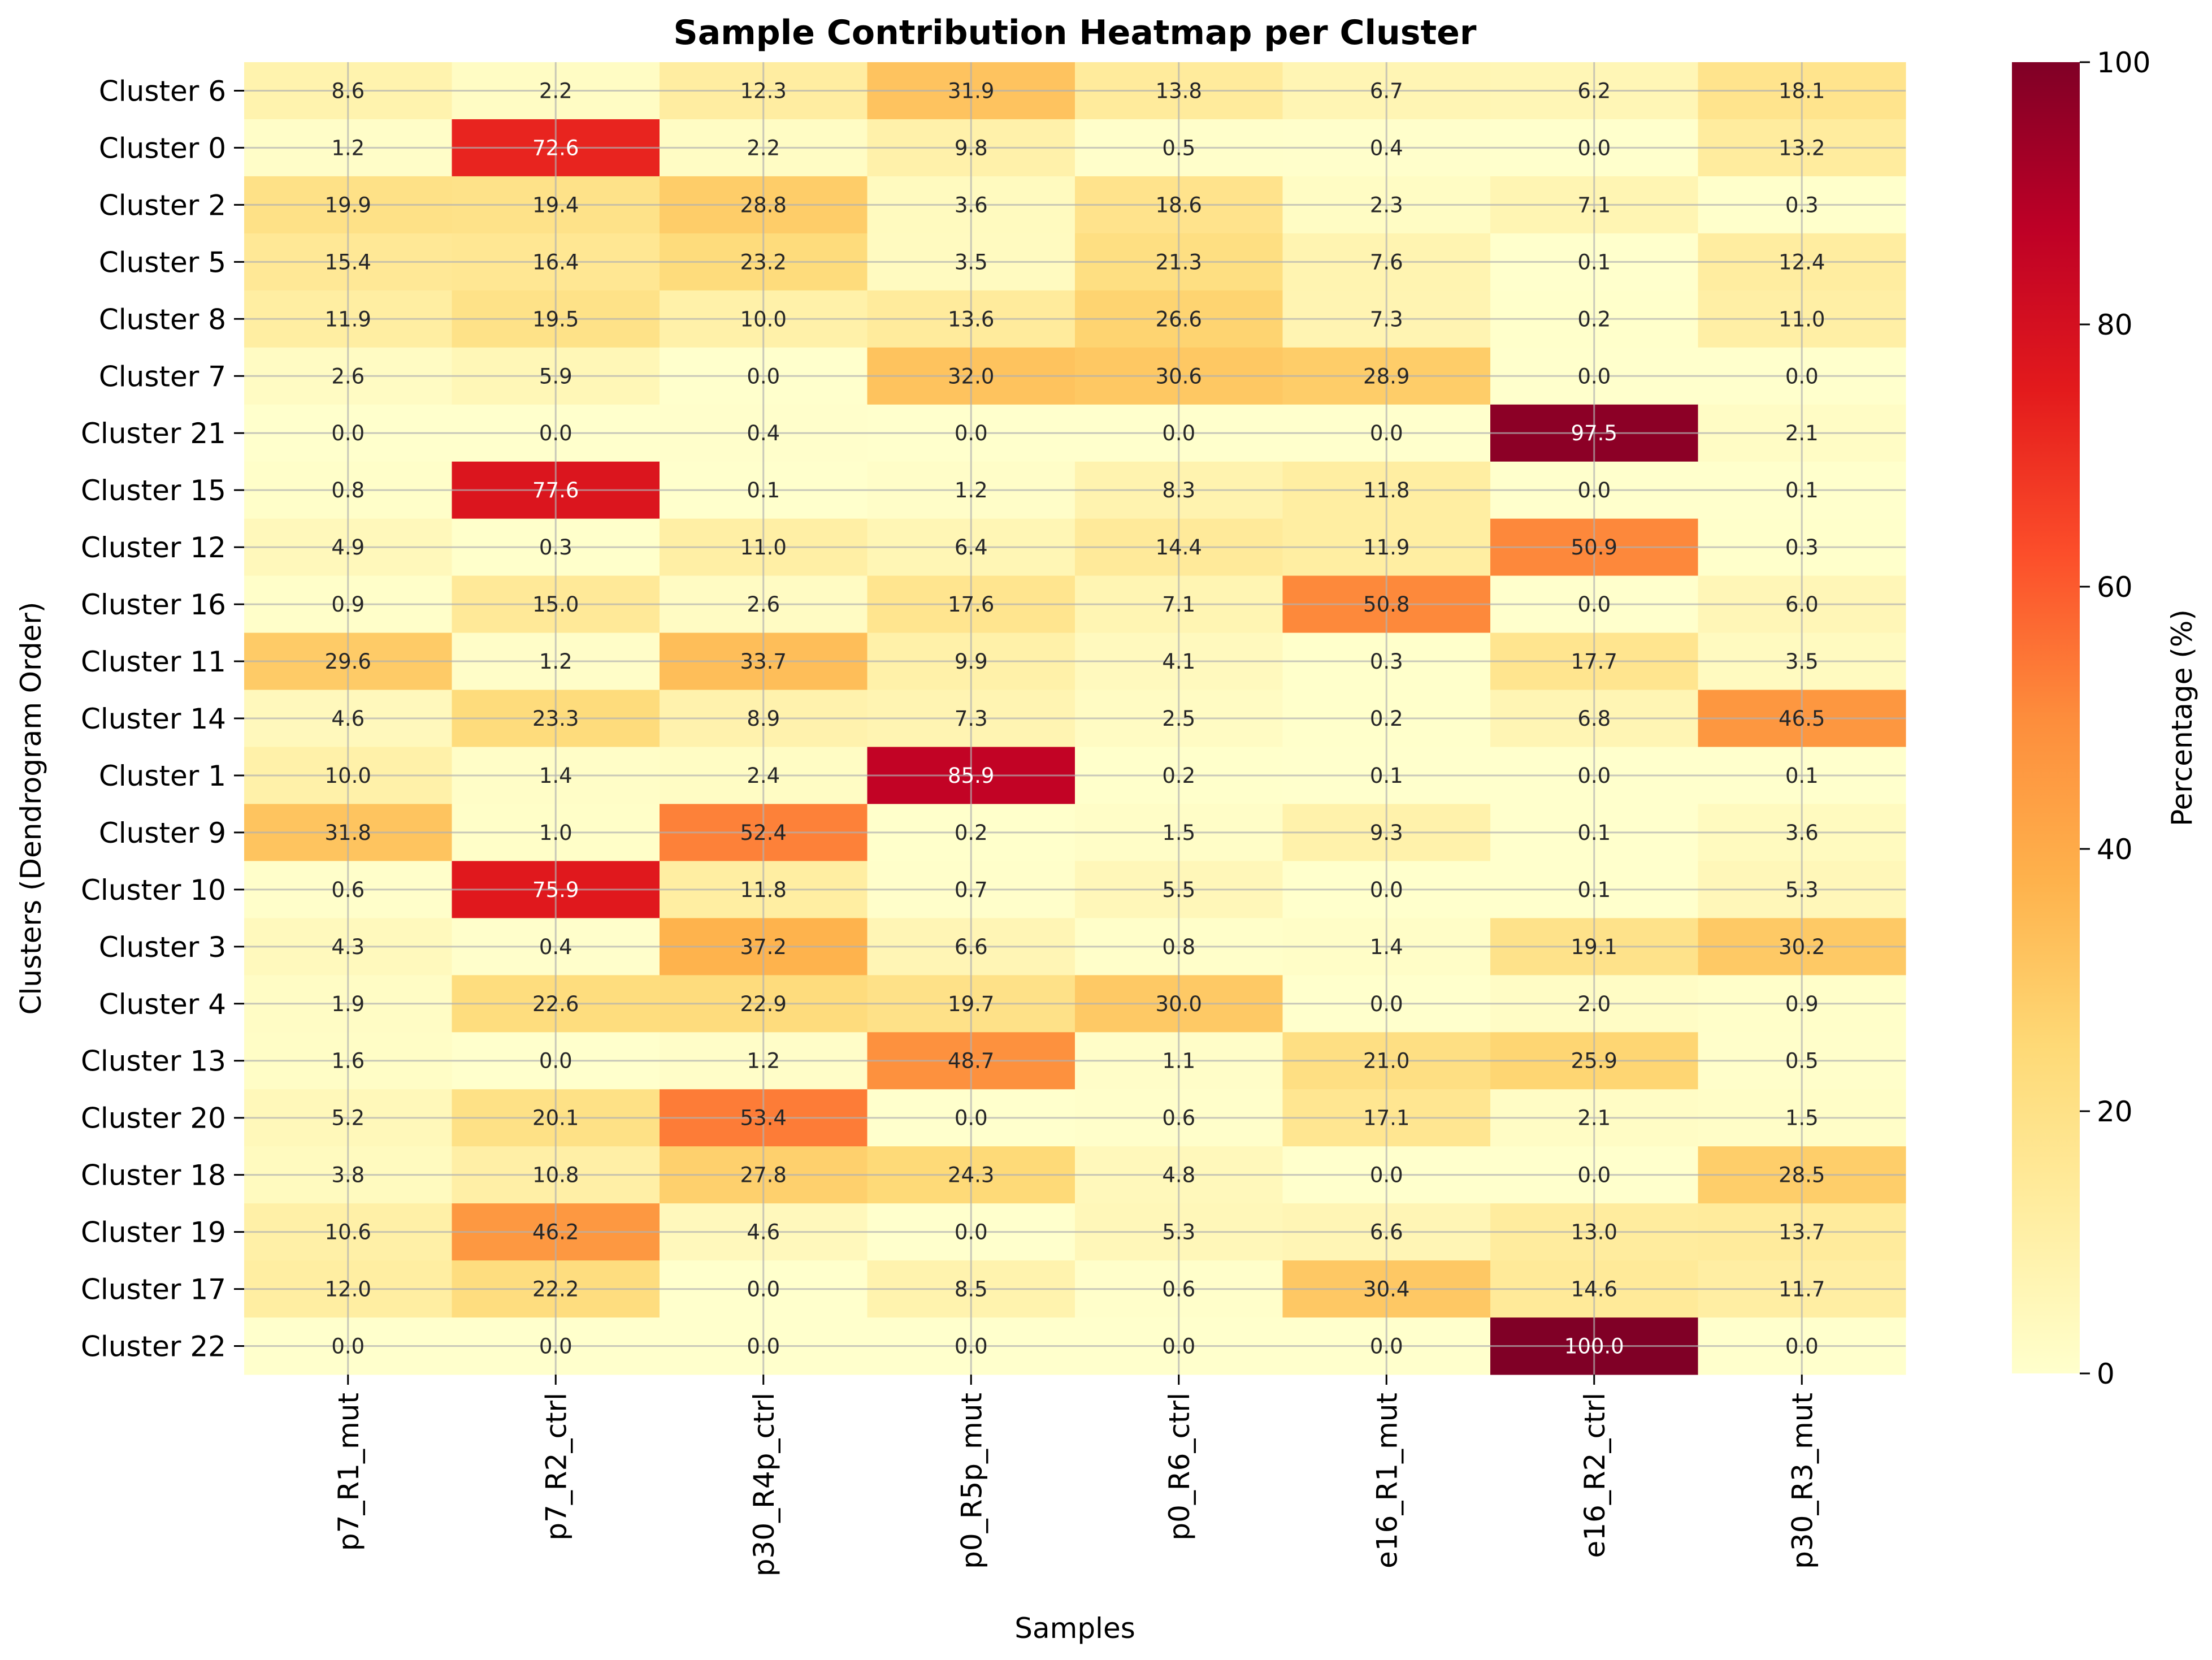 The height and width of the screenshot is (1660, 2212). Describe the element at coordinates (763, 947) in the screenshot. I see `cell-value-label: 37.2` at that location.